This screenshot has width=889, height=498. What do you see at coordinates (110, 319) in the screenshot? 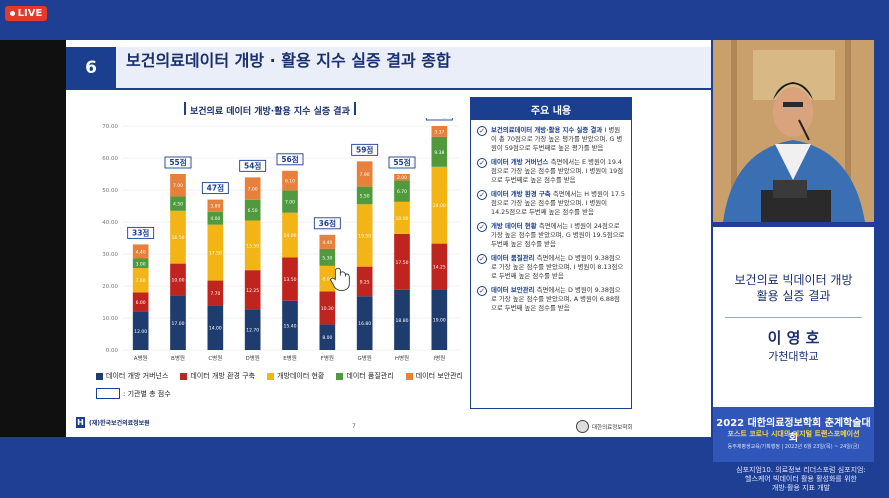
I see `y-tick-label: 10.00` at bounding box center [110, 319].